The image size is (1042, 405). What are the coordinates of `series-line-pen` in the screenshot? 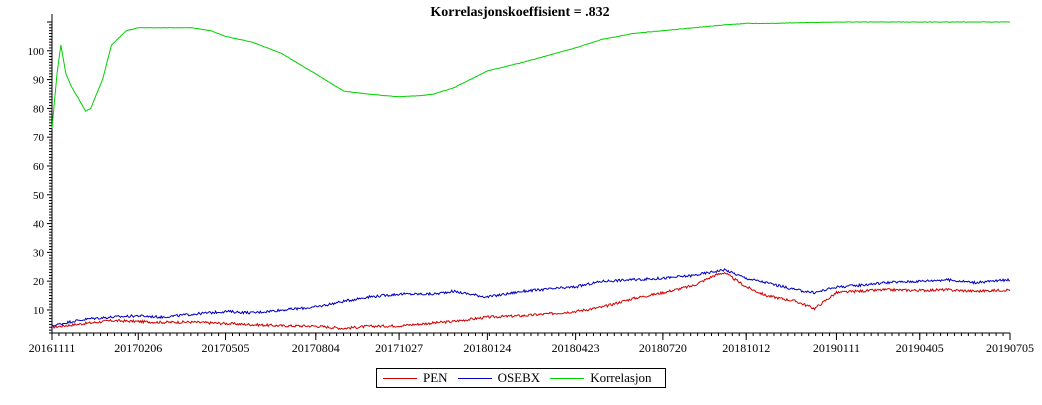 It's located at (531, 301).